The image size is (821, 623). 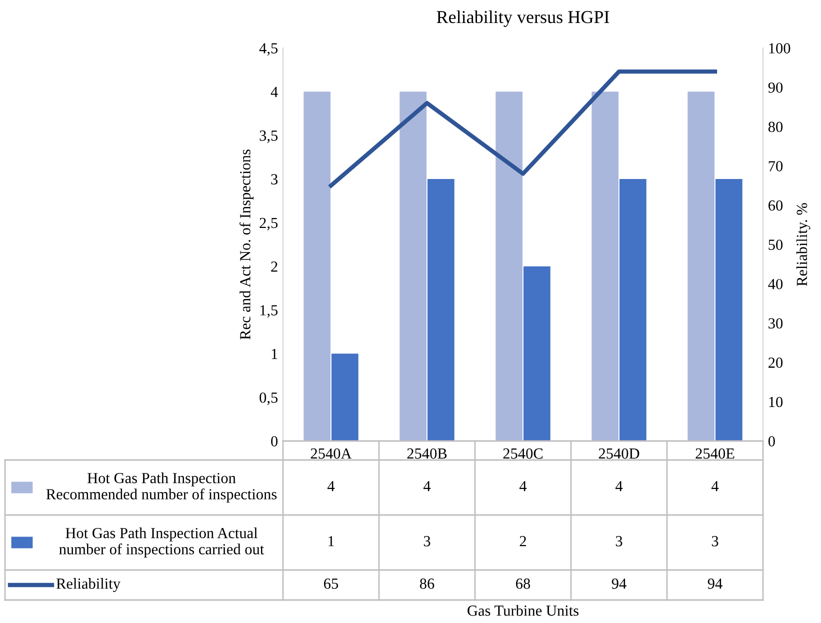 What do you see at coordinates (274, 441) in the screenshot?
I see `y-tick-label: 0` at bounding box center [274, 441].